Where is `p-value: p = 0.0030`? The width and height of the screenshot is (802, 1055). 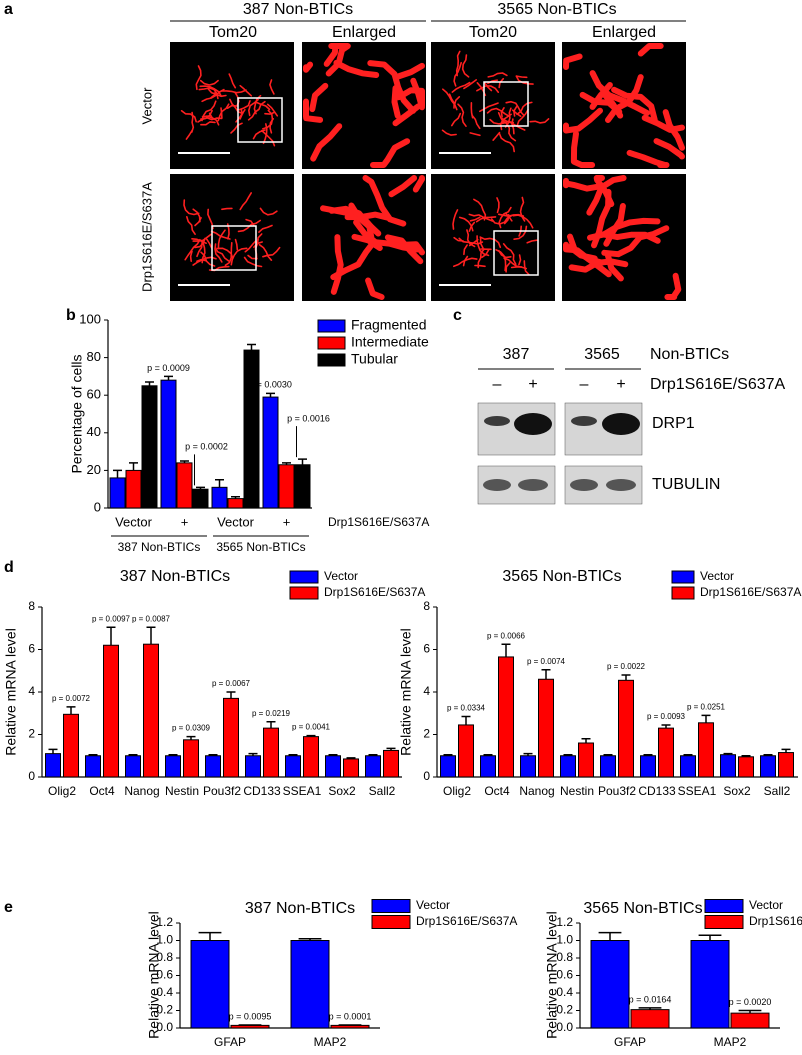 p-value: p = 0.0030 is located at coordinates (270, 385).